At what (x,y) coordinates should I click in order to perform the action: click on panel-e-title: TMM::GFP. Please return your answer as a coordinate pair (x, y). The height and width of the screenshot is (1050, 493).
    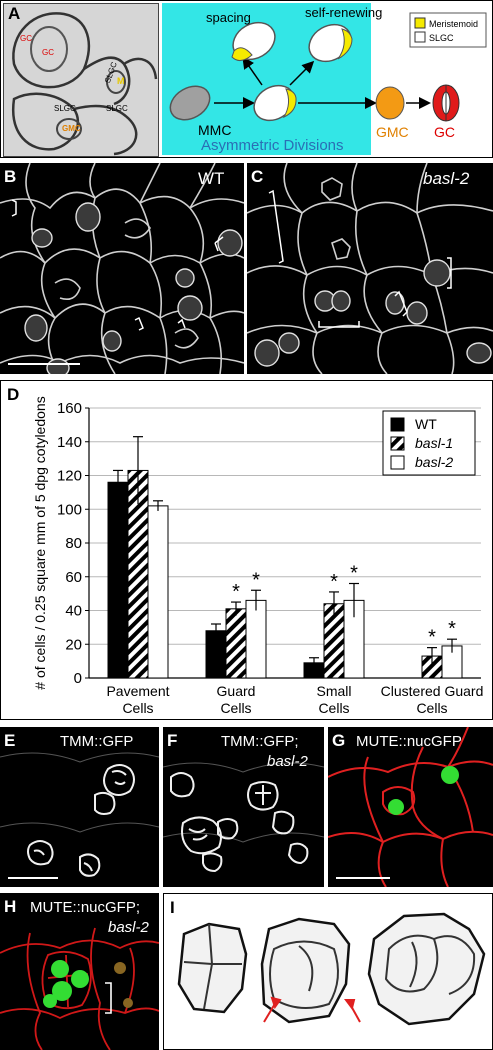
    Looking at the image, I should click on (97, 741).